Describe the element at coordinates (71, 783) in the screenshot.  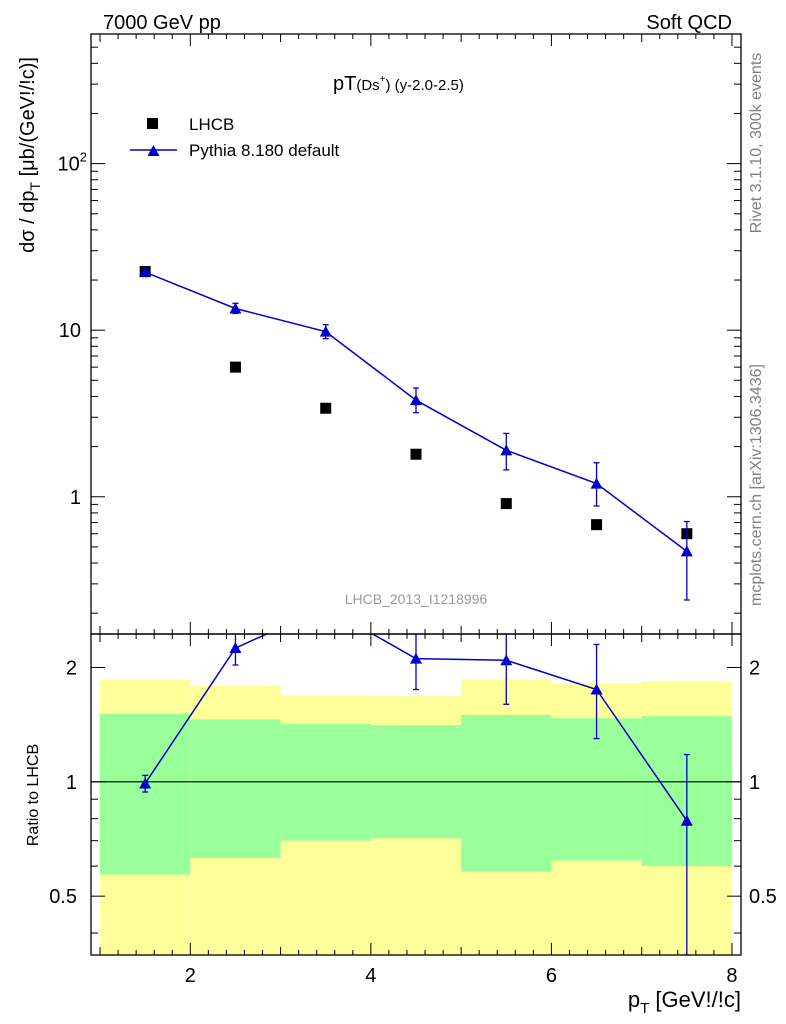
I see `y-tick-label-ratio-left: 1` at that location.